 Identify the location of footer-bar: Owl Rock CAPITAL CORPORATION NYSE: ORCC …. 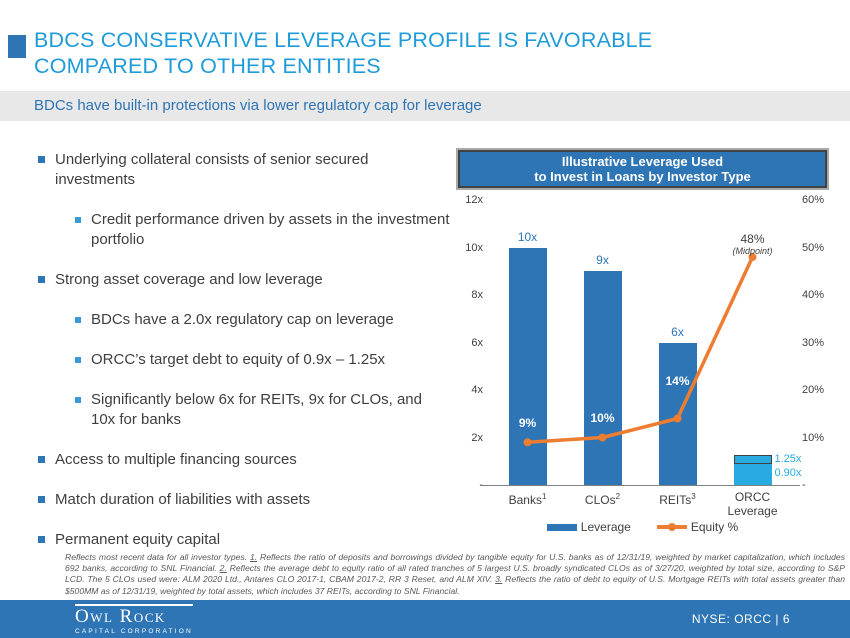
(425, 619).